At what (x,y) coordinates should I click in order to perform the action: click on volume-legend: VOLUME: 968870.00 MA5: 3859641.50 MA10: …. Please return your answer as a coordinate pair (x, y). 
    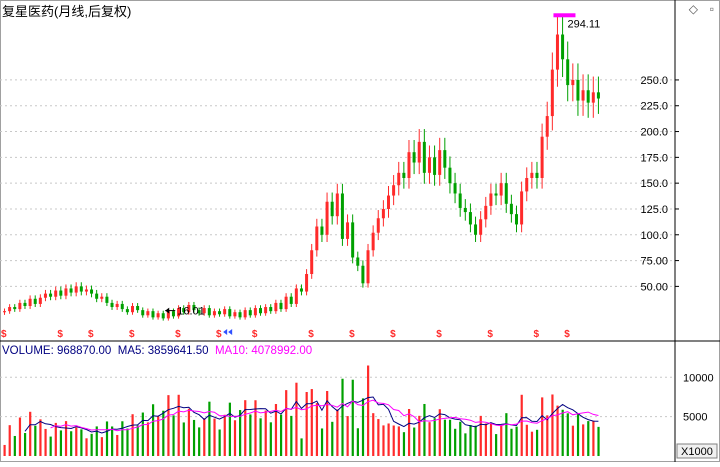
    Looking at the image, I should click on (157, 351).